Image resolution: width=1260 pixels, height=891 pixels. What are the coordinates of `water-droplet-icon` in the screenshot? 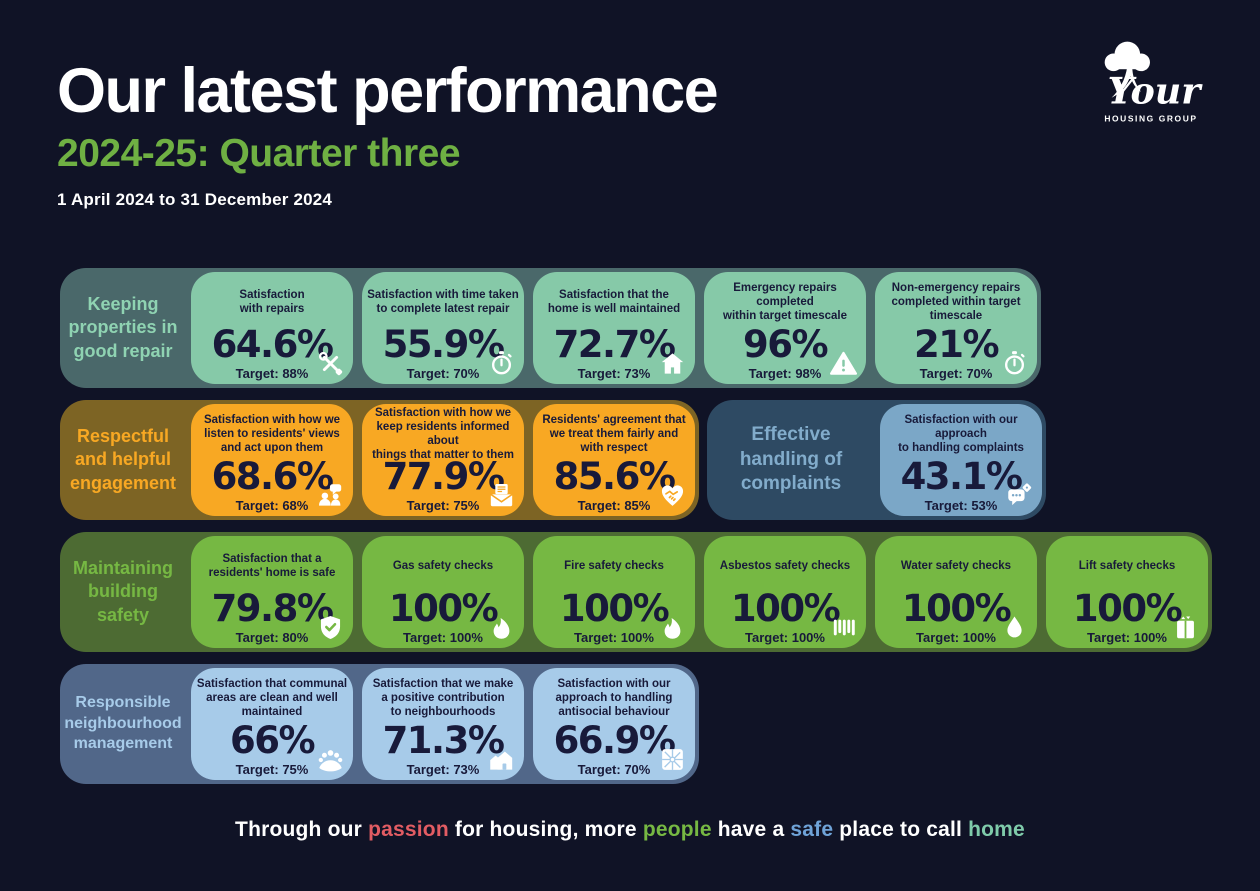 It's located at (1014, 627).